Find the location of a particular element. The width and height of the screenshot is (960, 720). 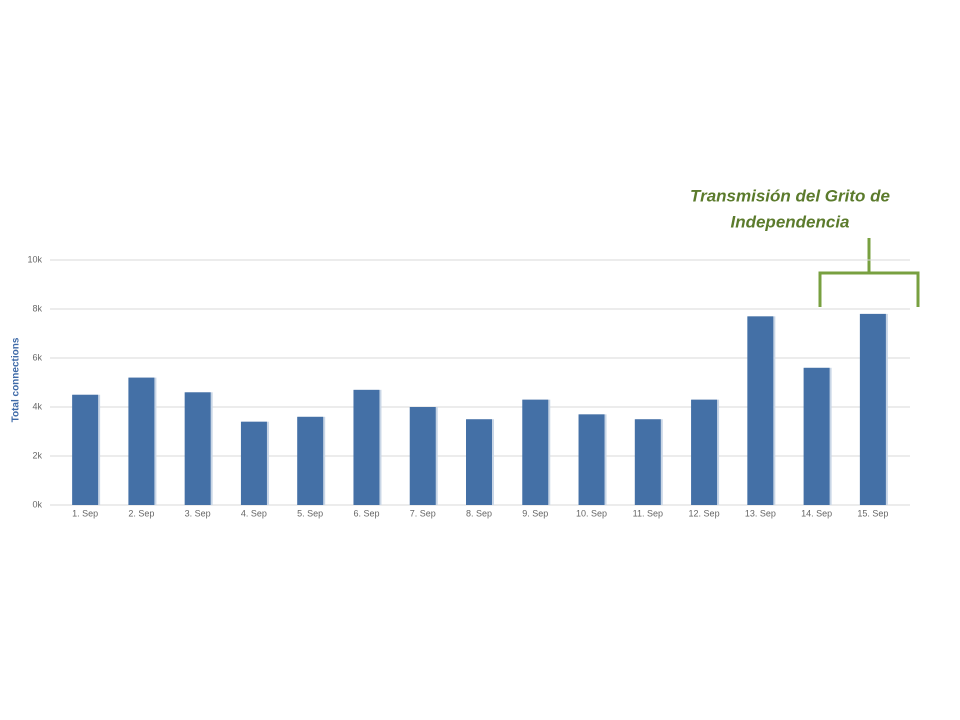

annotation: Independencia is located at coordinates (789, 221).